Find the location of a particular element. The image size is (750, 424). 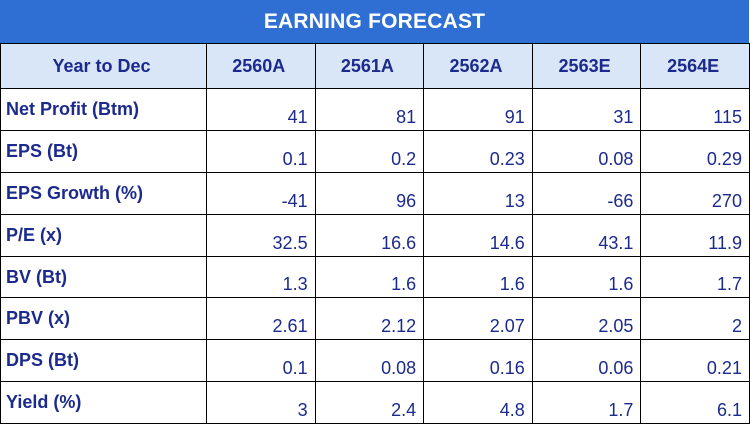

cell-value: 32.5 is located at coordinates (261, 235).